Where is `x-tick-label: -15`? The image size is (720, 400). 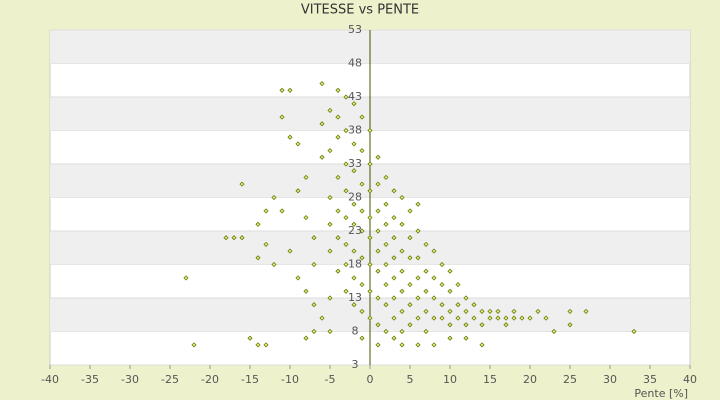
x-tick-label: -15 is located at coordinates (250, 379).